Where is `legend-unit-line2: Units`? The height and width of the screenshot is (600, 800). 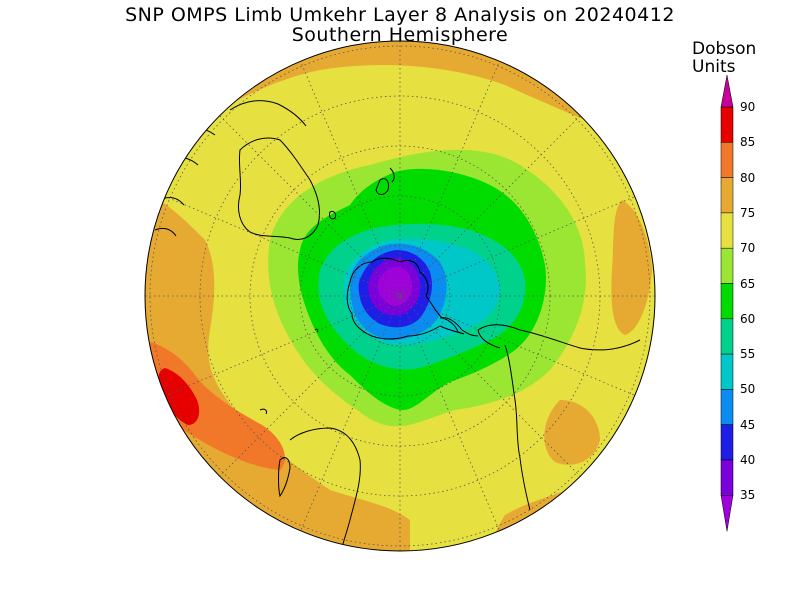 legend-unit-line2: Units is located at coordinates (714, 67).